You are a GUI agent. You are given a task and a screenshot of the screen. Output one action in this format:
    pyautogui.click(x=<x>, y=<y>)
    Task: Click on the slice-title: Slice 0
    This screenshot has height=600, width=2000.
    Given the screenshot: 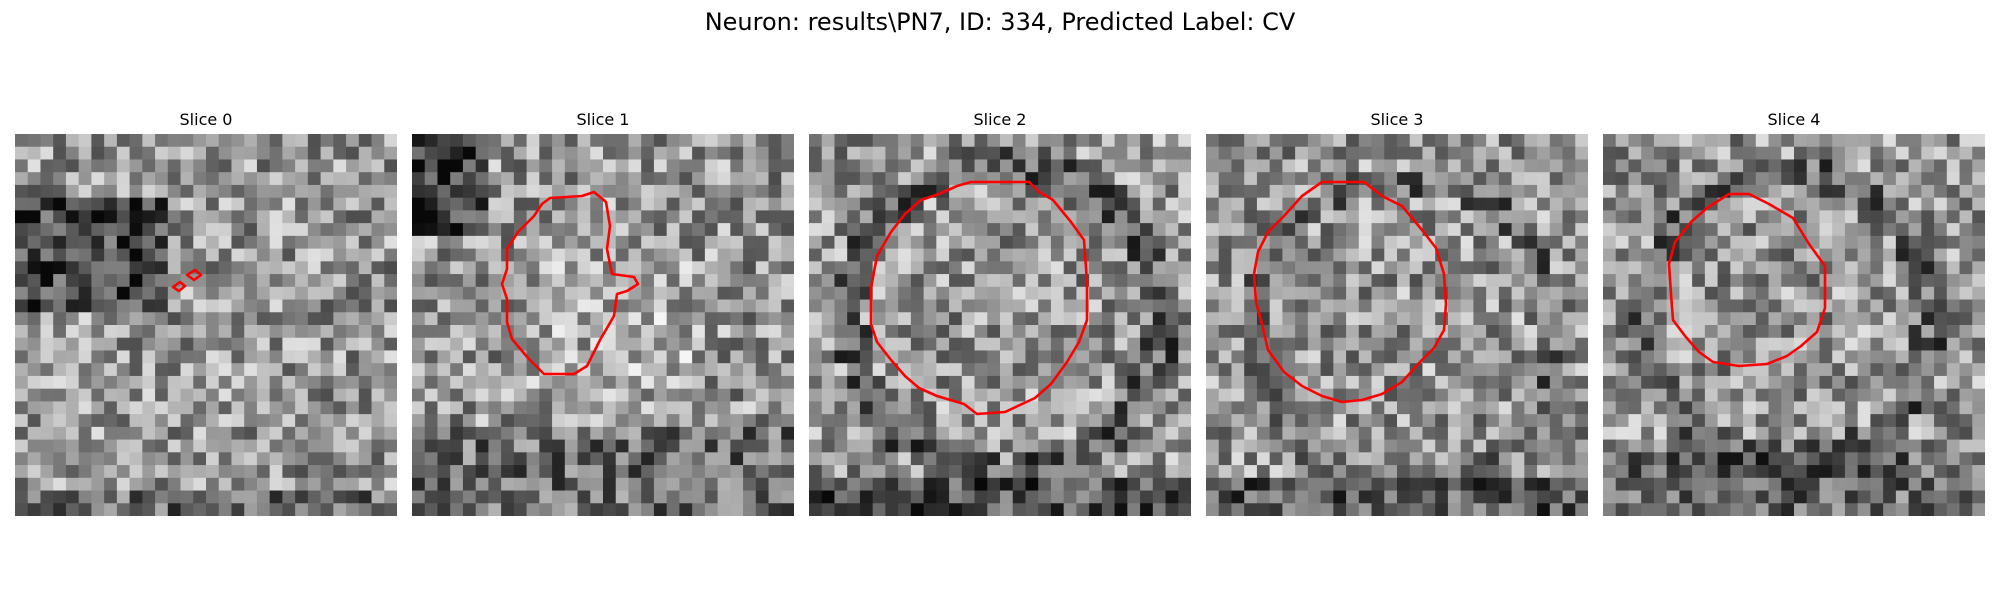 What is the action you would take?
    pyautogui.click(x=206, y=119)
    